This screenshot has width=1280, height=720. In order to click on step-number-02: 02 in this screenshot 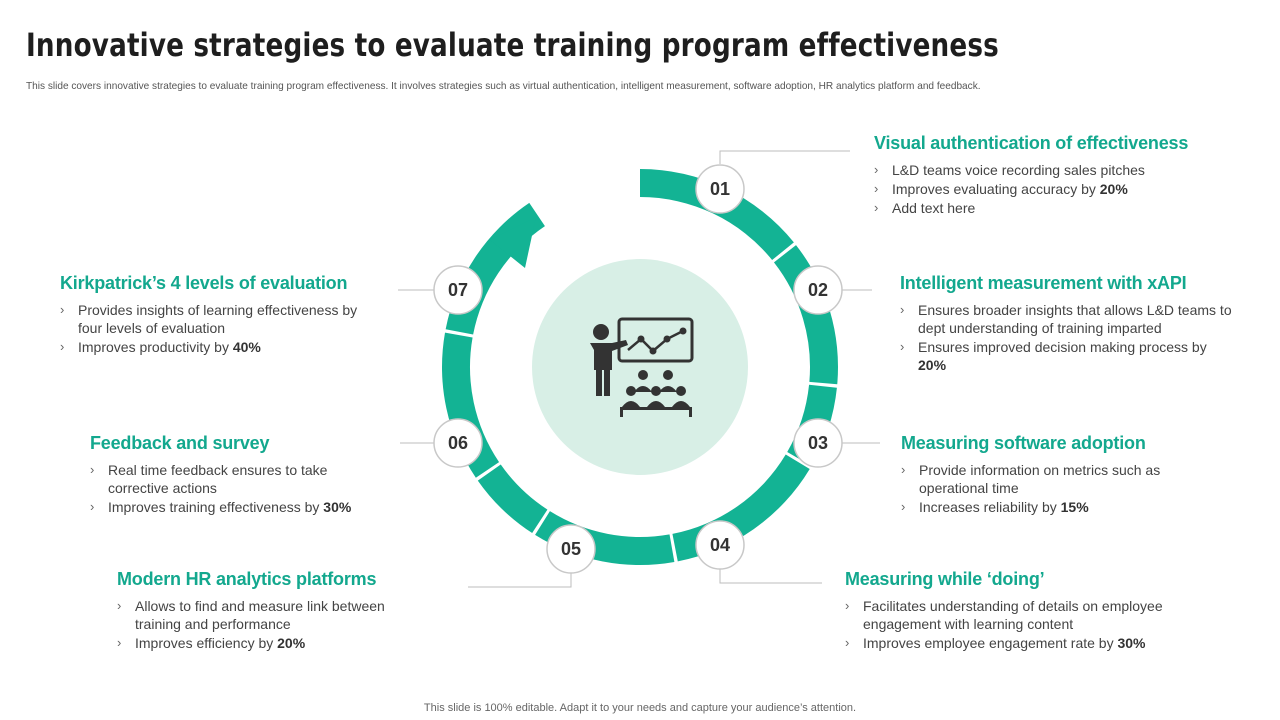, I will do `click(818, 290)`.